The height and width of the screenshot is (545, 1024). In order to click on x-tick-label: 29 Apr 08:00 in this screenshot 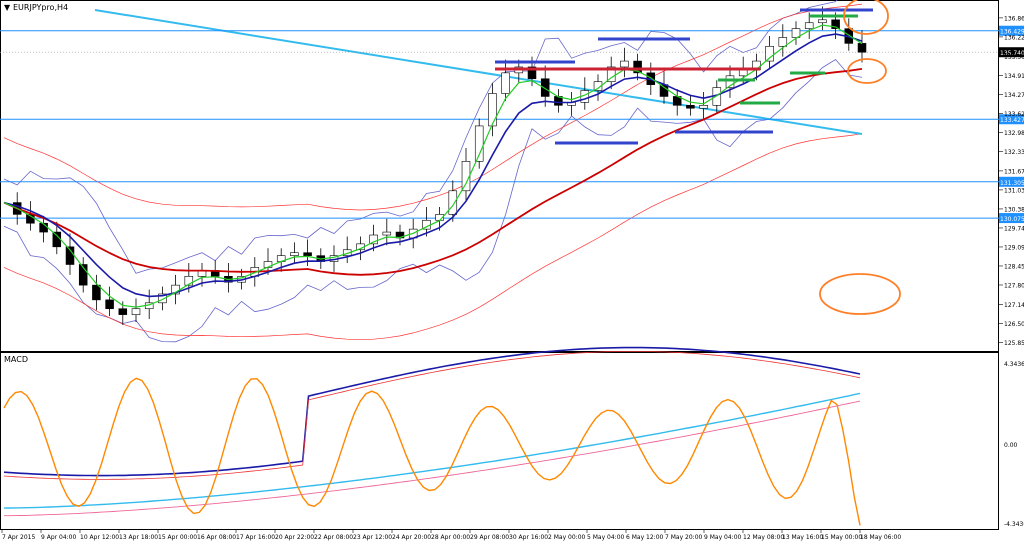, I will do `click(489, 537)`.